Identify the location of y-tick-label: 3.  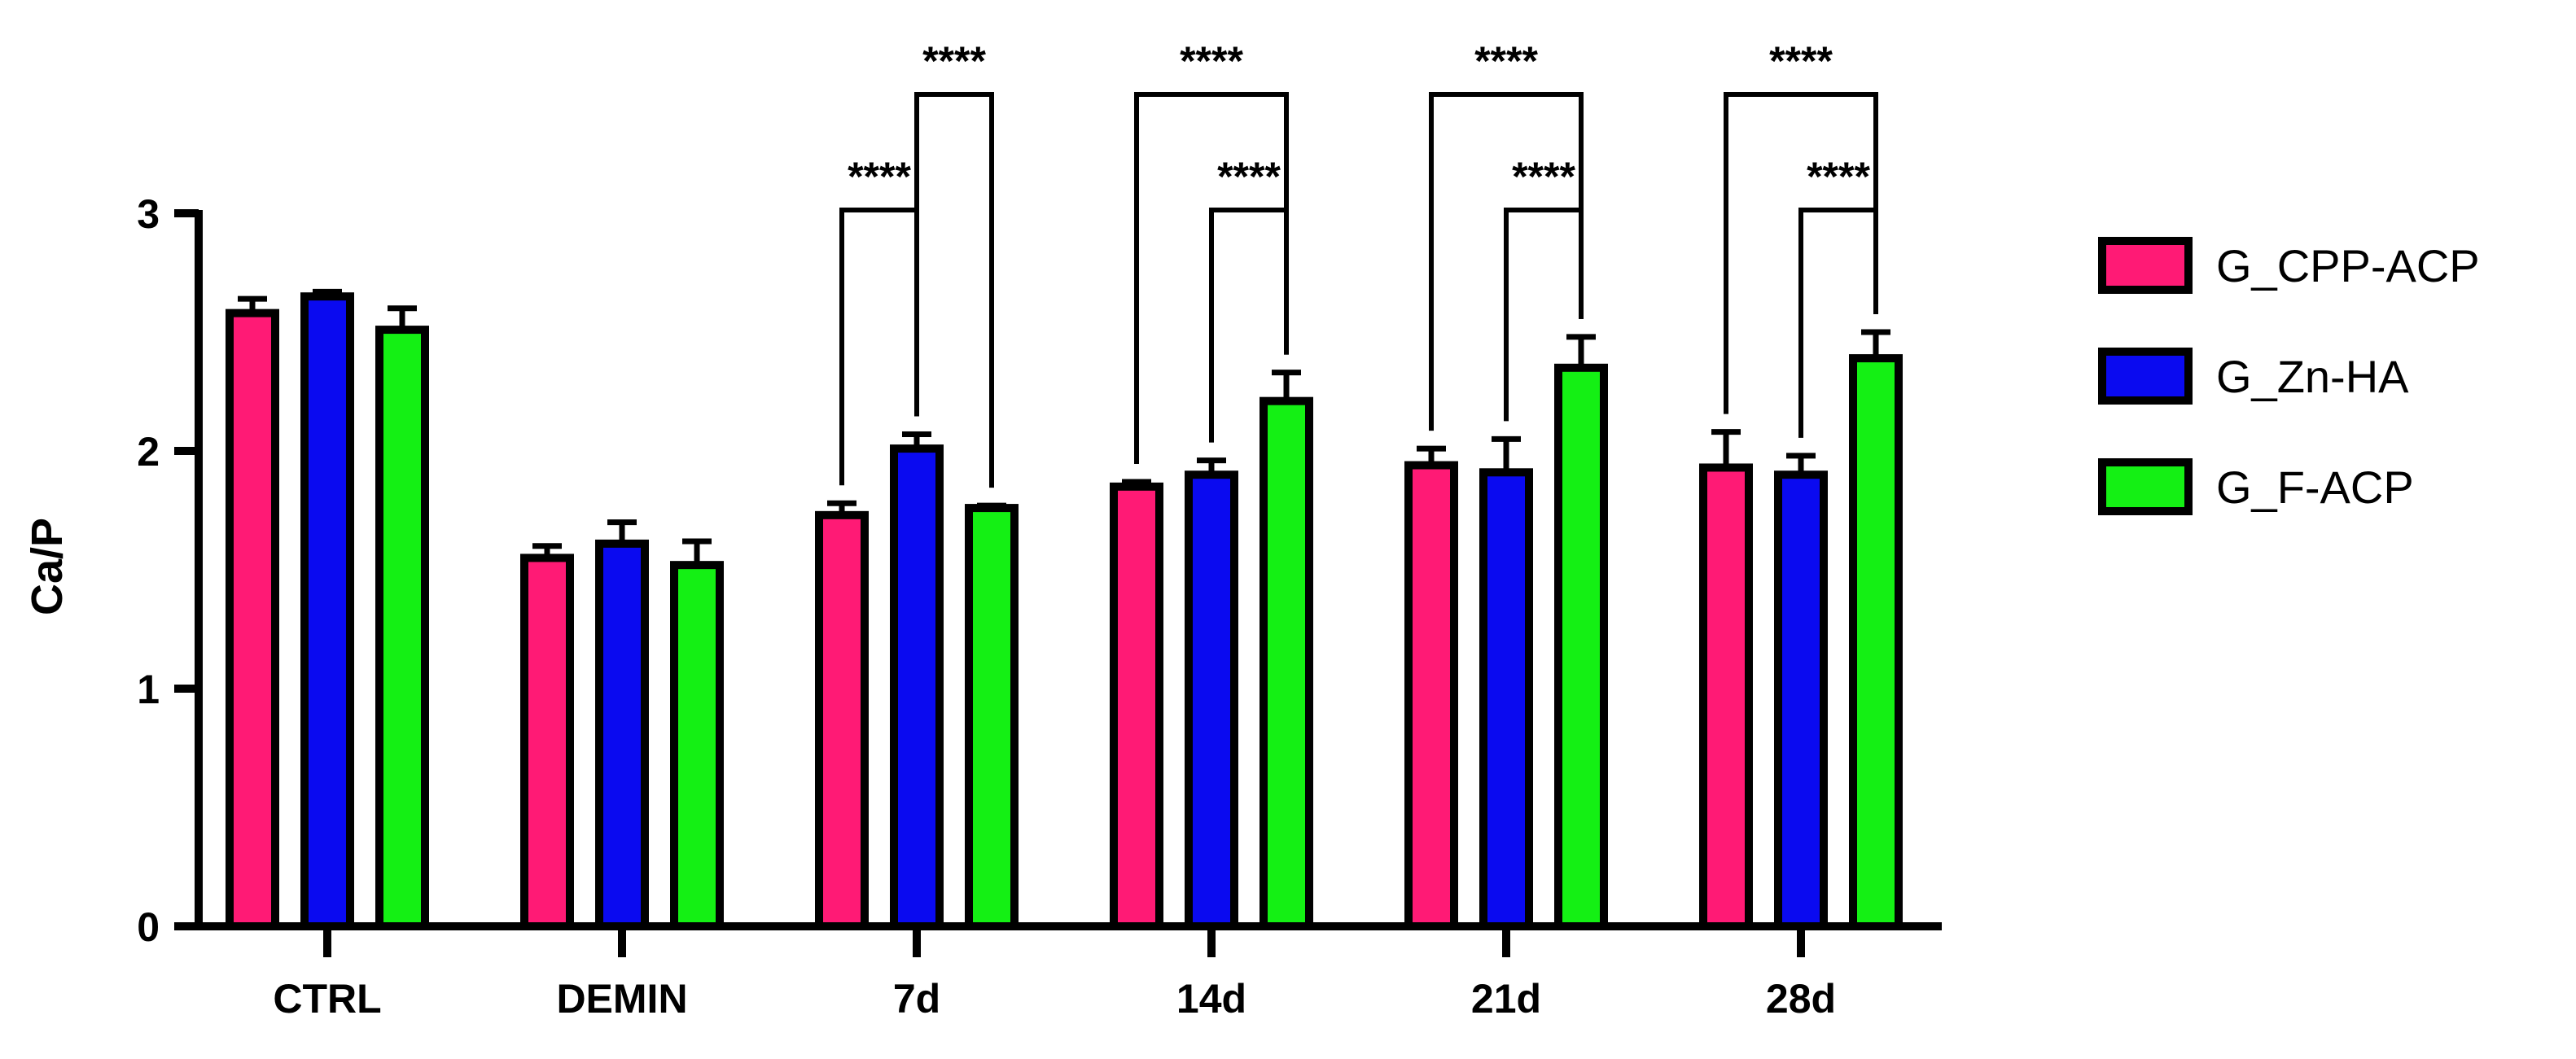
(148, 214).